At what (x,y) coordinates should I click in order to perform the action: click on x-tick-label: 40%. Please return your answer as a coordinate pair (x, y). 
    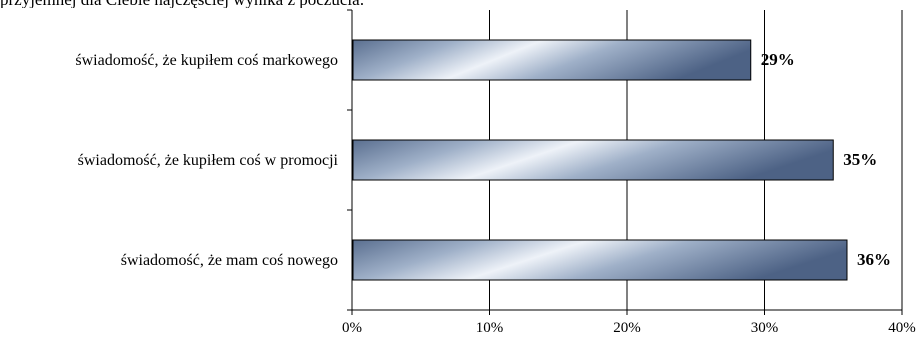
    Looking at the image, I should click on (902, 328).